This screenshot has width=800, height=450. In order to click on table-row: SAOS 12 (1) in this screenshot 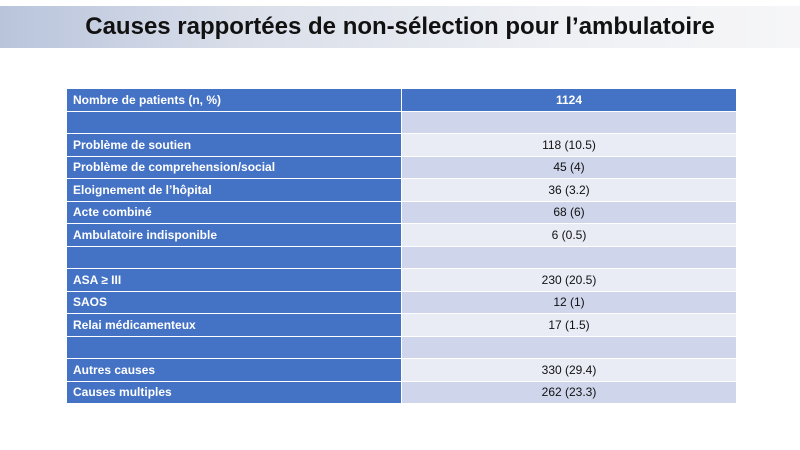, I will do `click(401, 302)`.